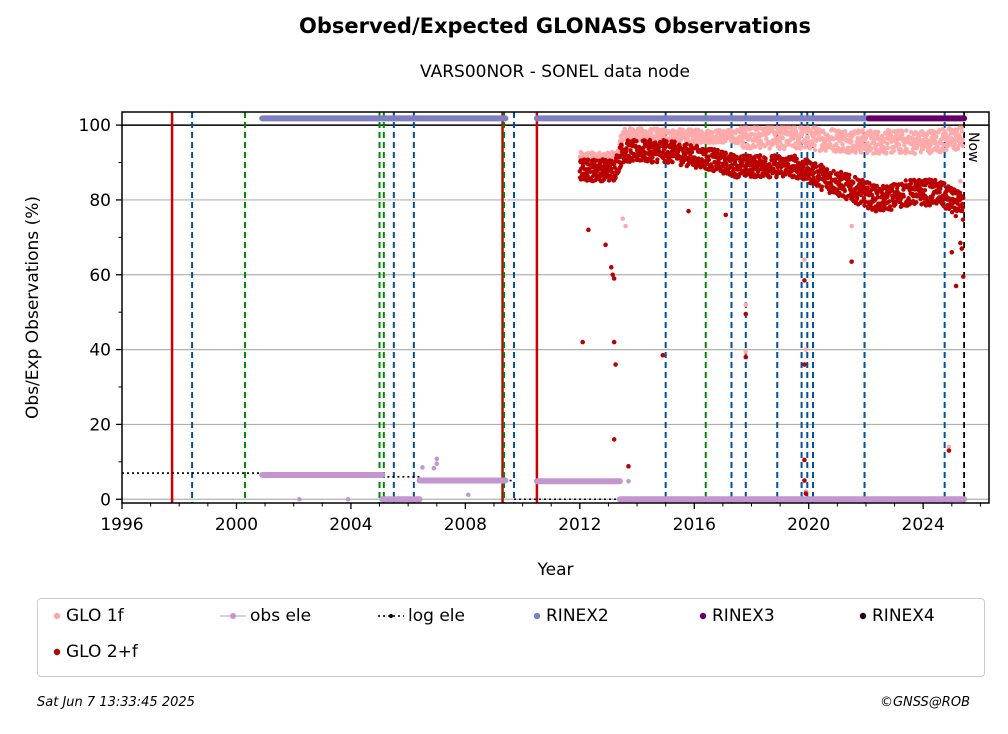 The image size is (1008, 734). What do you see at coordinates (100, 276) in the screenshot?
I see `y-tick-label-60: 60` at bounding box center [100, 276].